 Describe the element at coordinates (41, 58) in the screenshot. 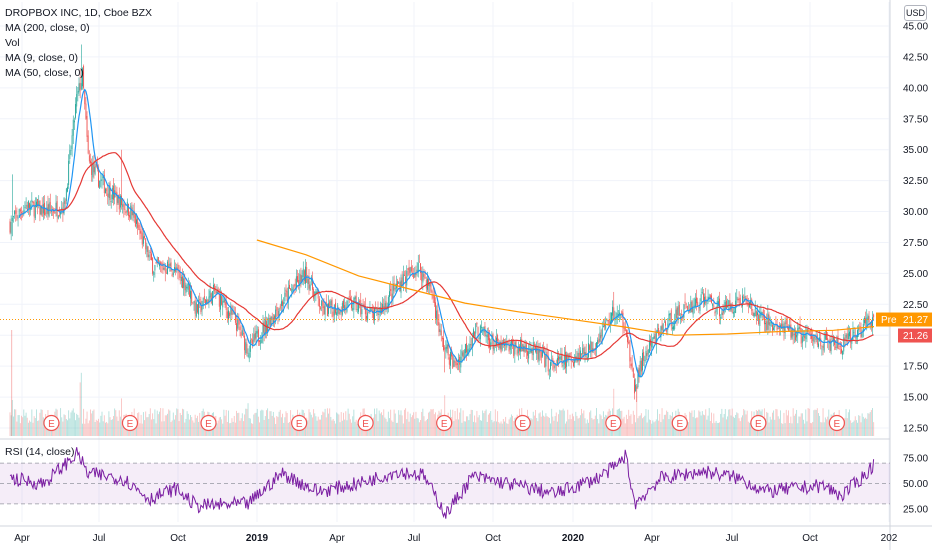

I see `legend-ma9: MA (9, close, 0)` at that location.